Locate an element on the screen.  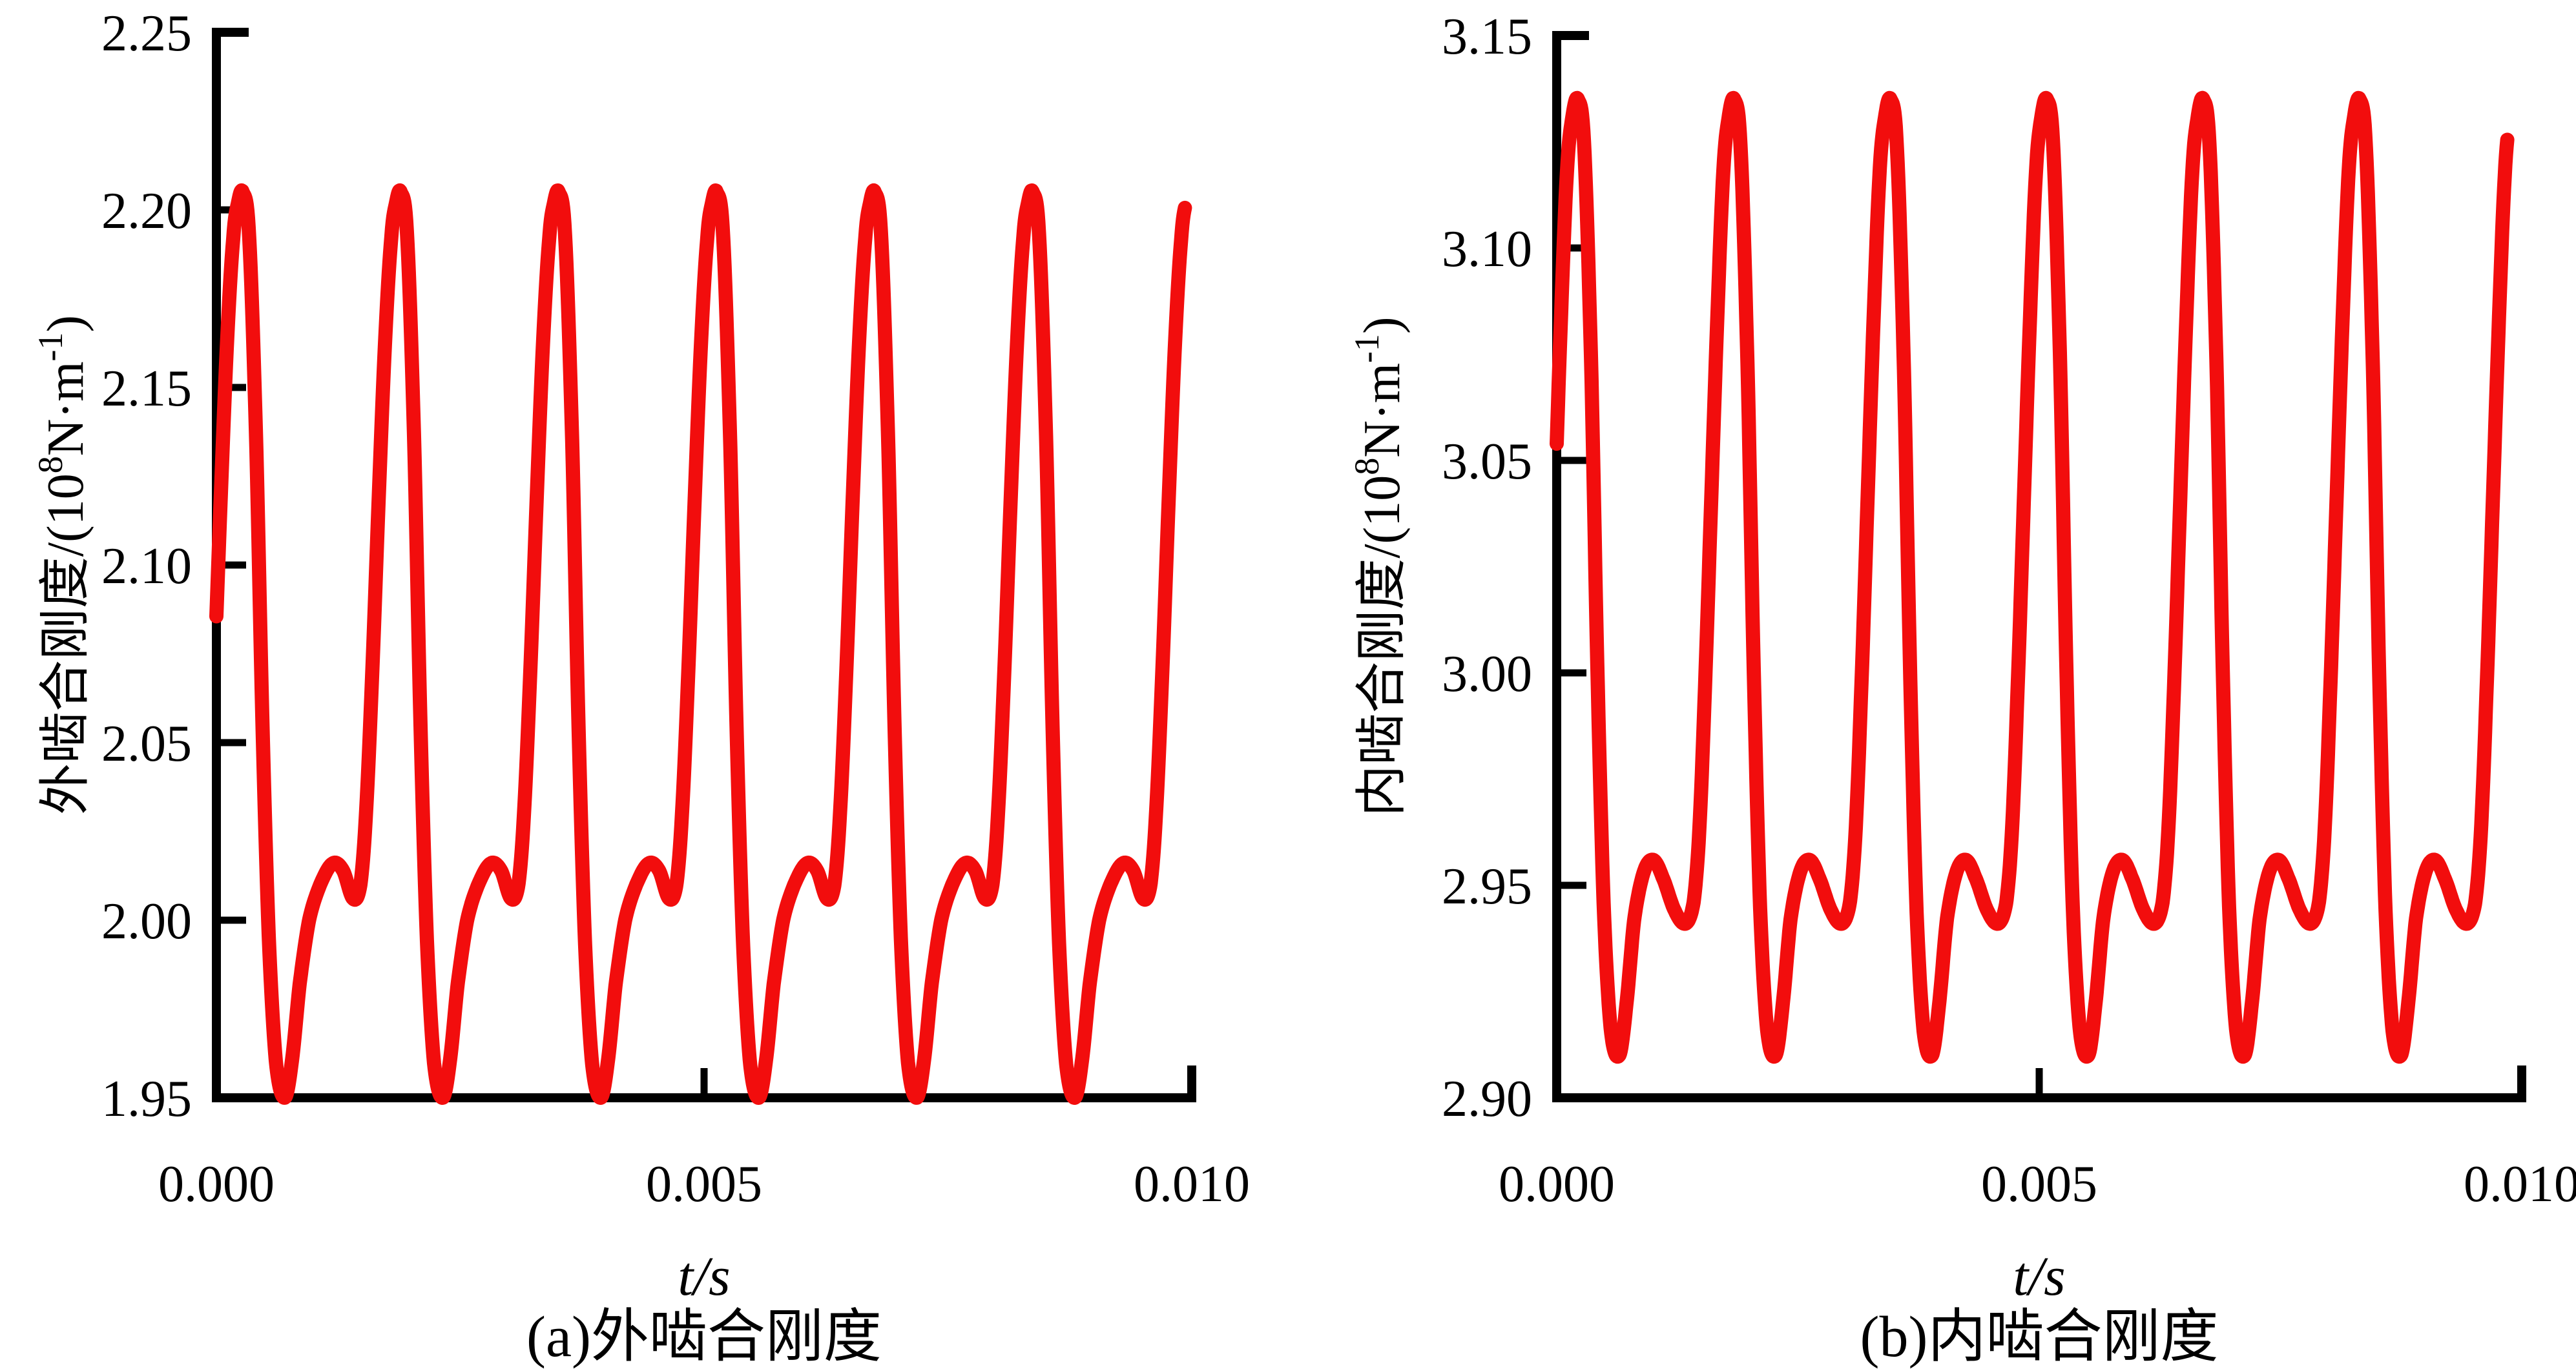
y-tick-label-b: 2.90 is located at coordinates (1487, 1099).